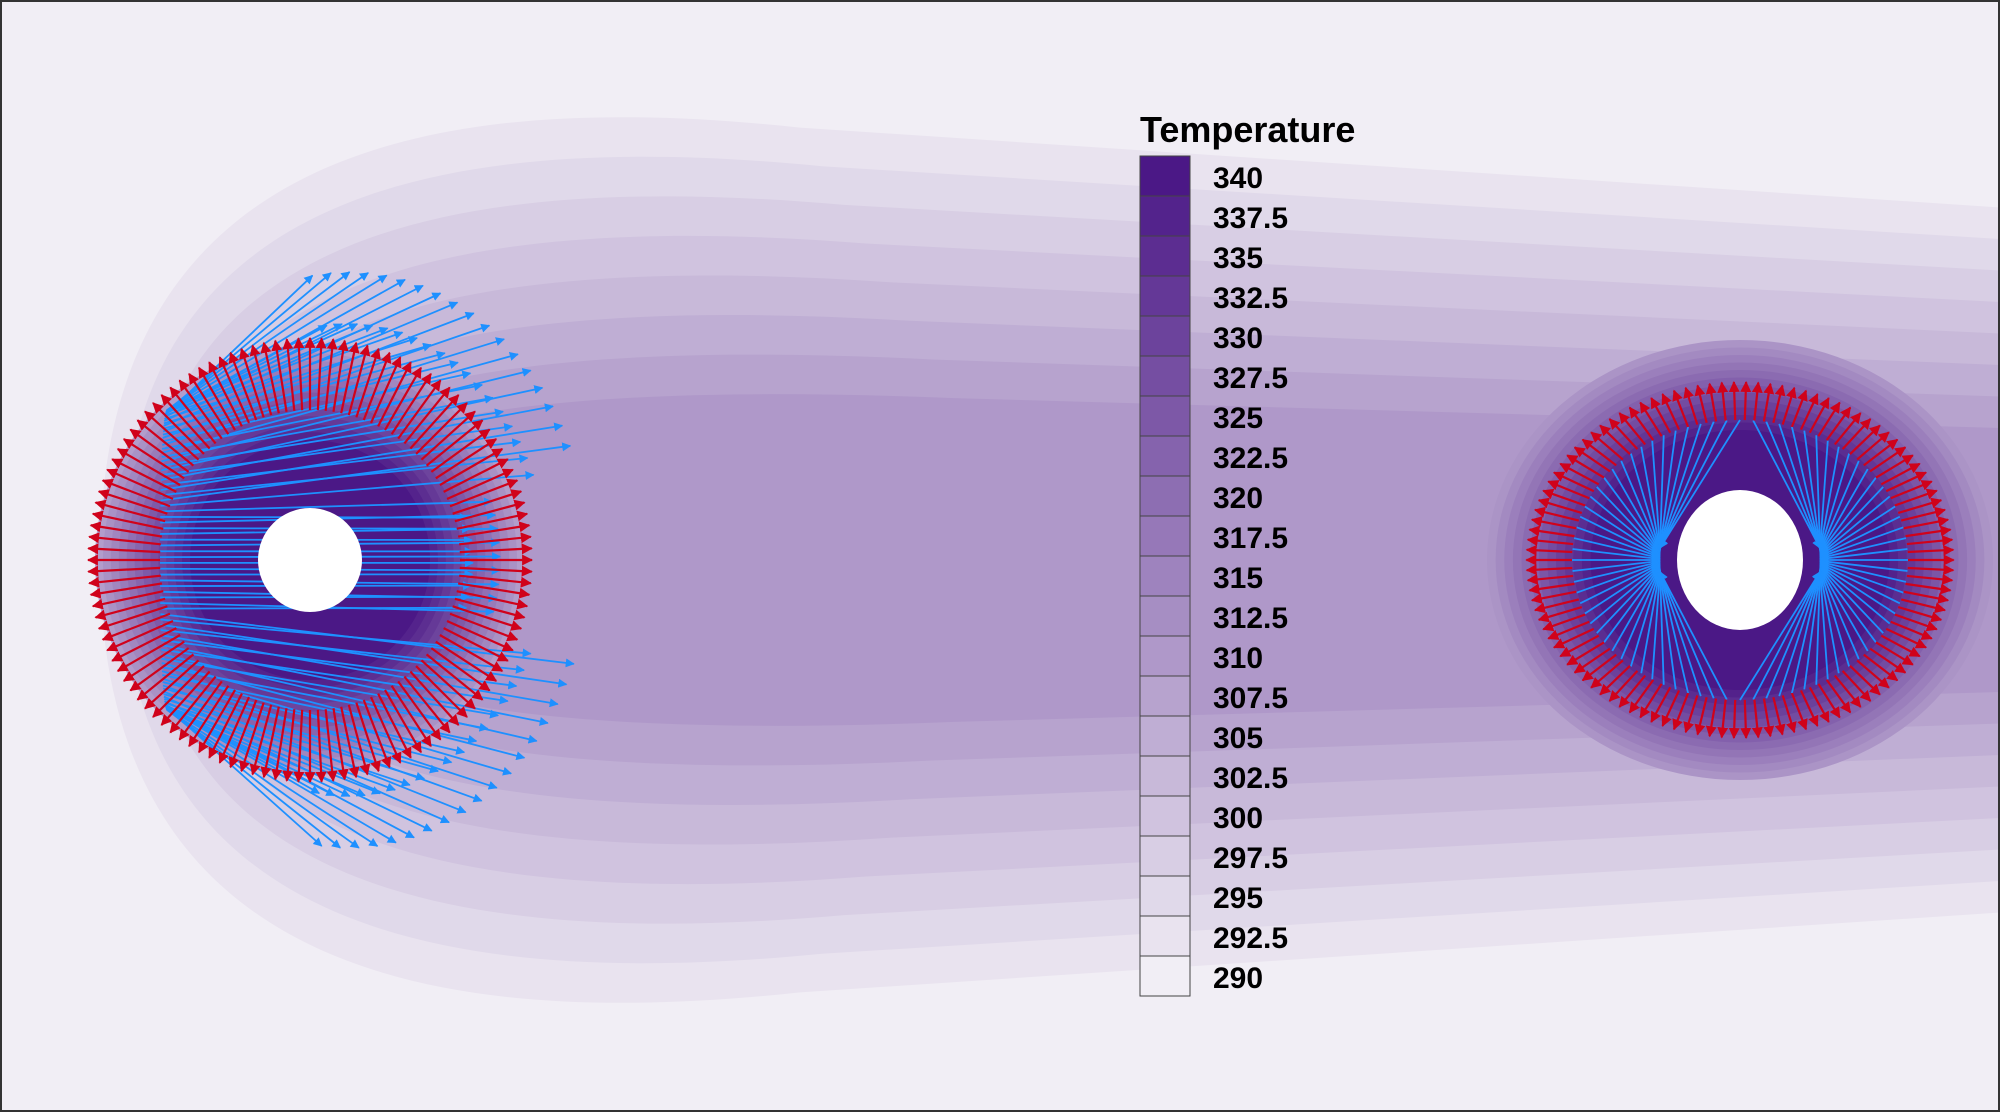 This screenshot has height=1112, width=2000. I want to click on legend-label: 292.5, so click(1250, 938).